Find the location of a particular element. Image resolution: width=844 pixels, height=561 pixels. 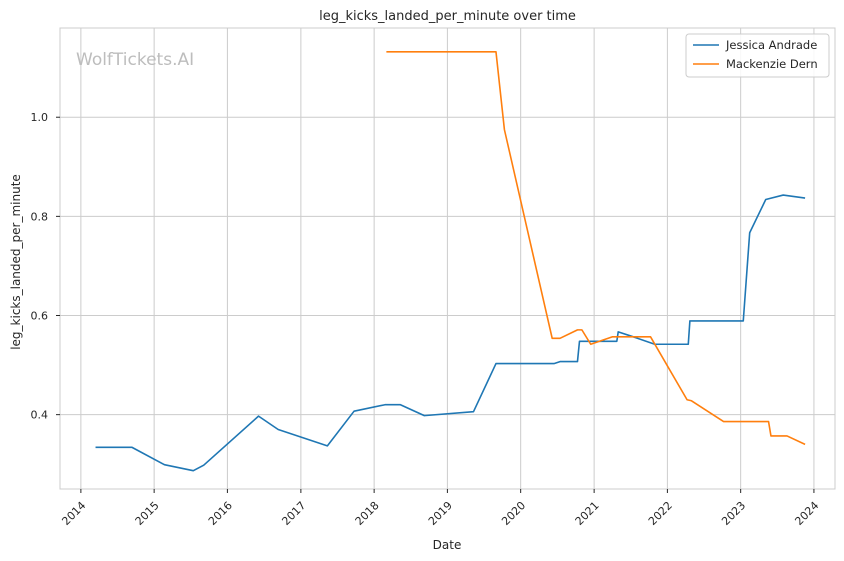

legend-box is located at coordinates (757, 55).